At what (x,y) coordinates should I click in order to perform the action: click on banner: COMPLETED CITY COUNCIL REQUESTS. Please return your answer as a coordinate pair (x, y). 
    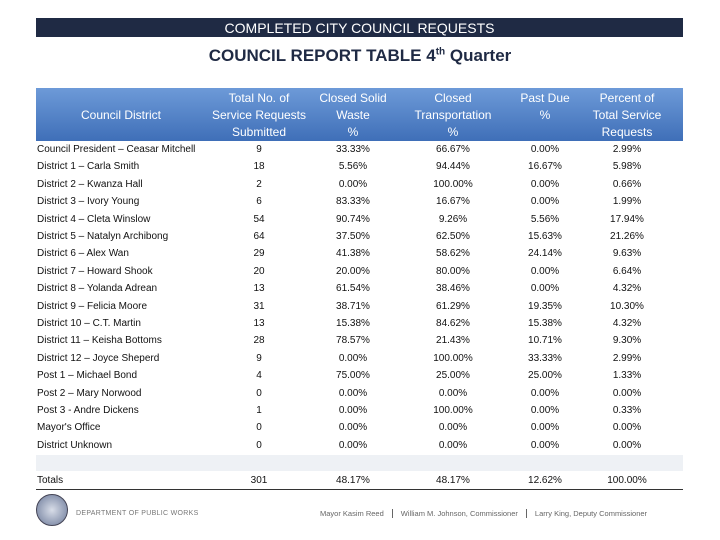
    Looking at the image, I should click on (359, 27).